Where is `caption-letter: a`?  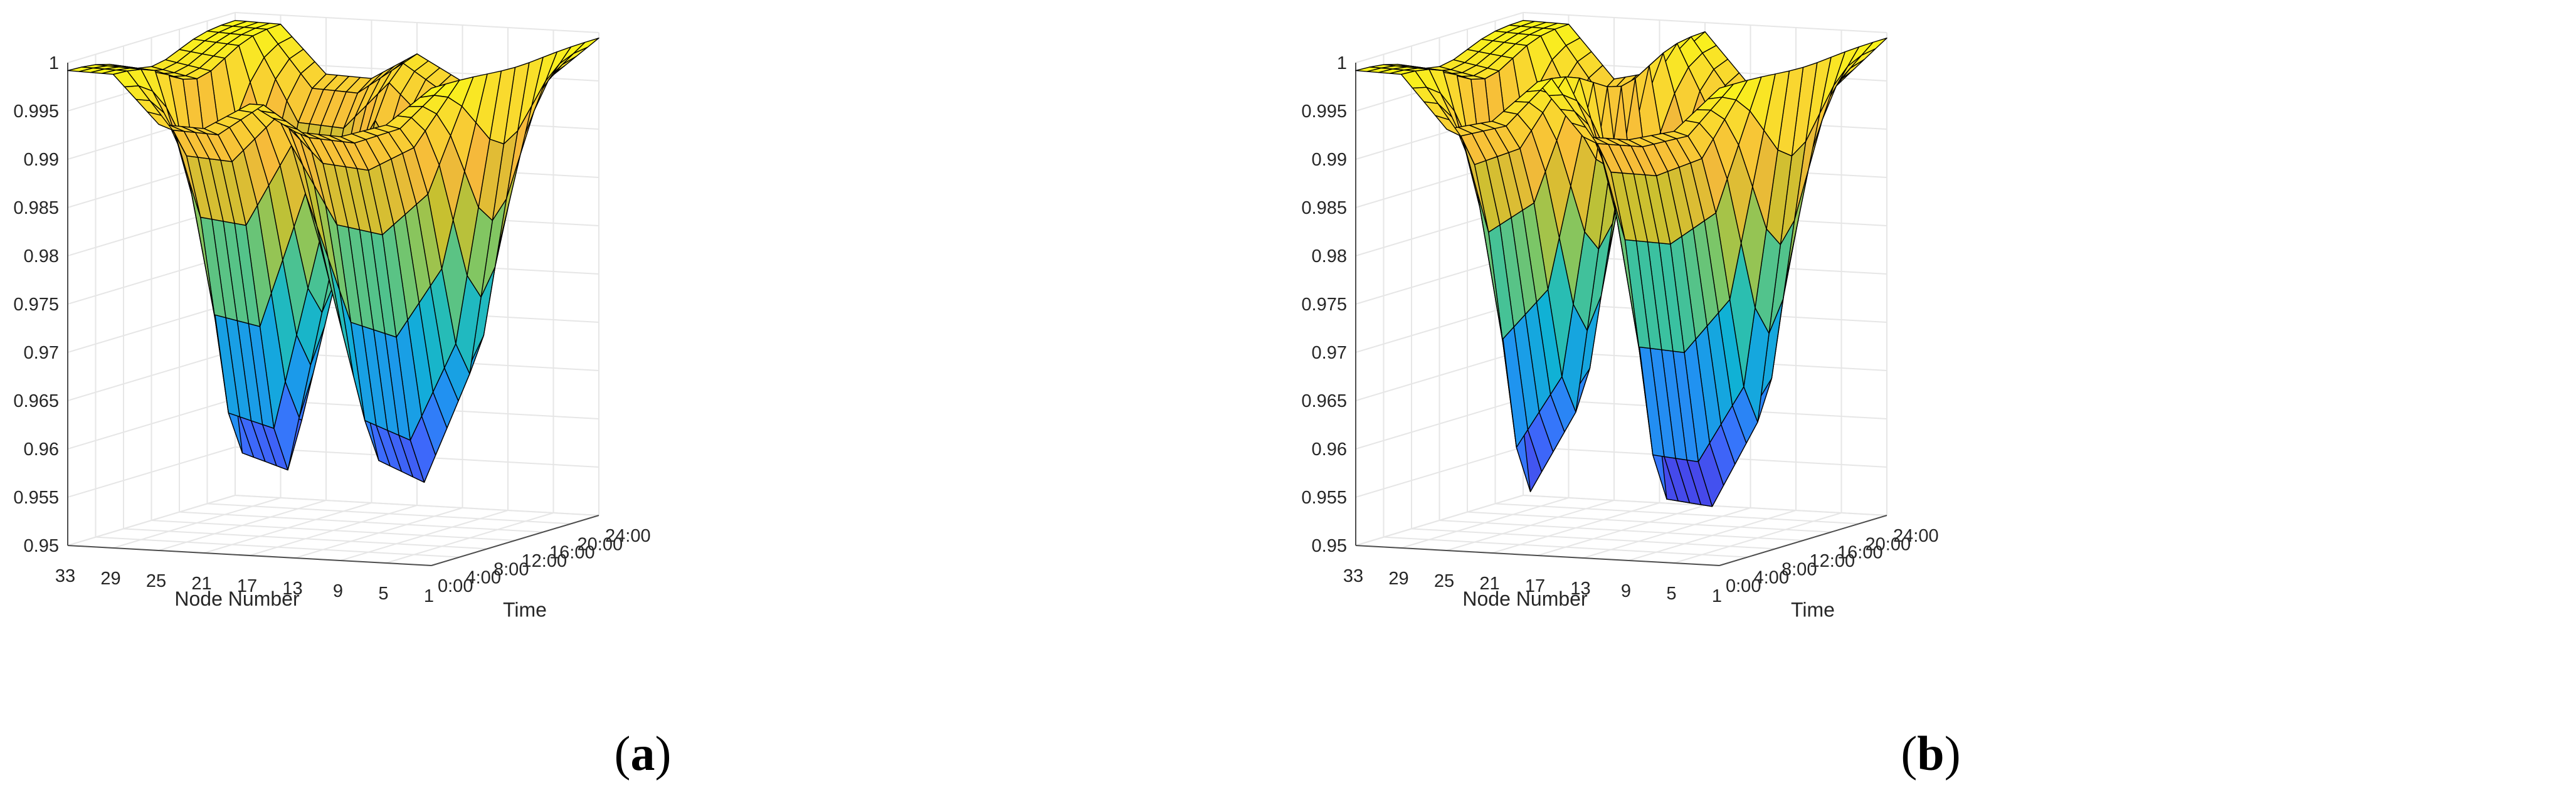
caption-letter: a is located at coordinates (643, 753).